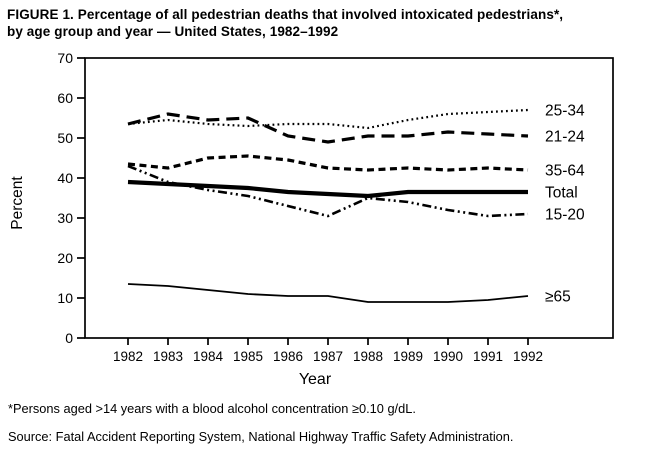 Image resolution: width=646 pixels, height=450 pixels. I want to click on x-axis-label: Year, so click(315, 379).